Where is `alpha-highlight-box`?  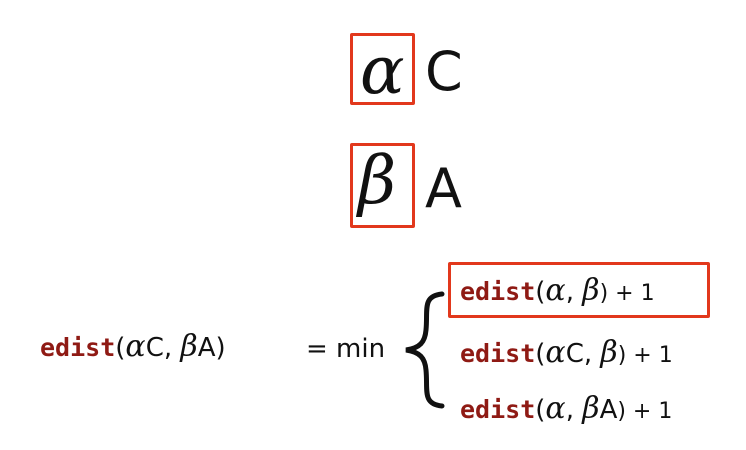 alpha-highlight-box is located at coordinates (382, 69).